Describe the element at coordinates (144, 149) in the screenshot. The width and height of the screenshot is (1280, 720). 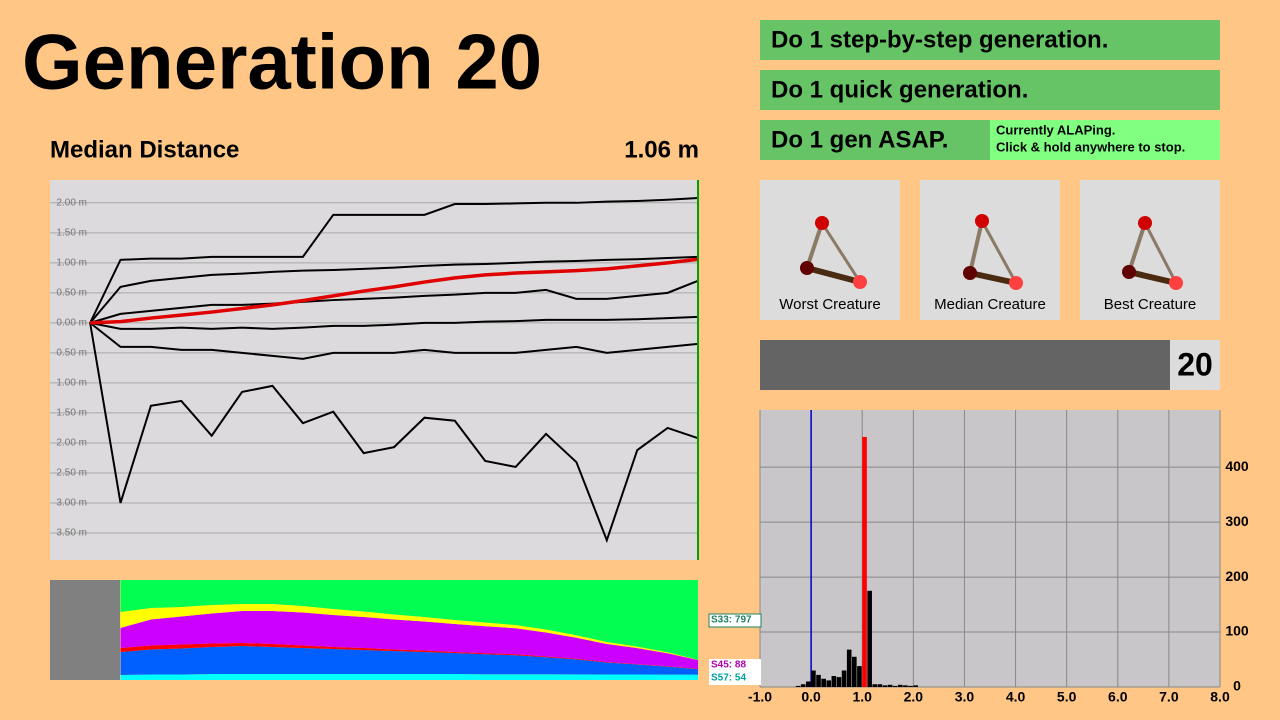
I see `chart-title: Median Distance` at that location.